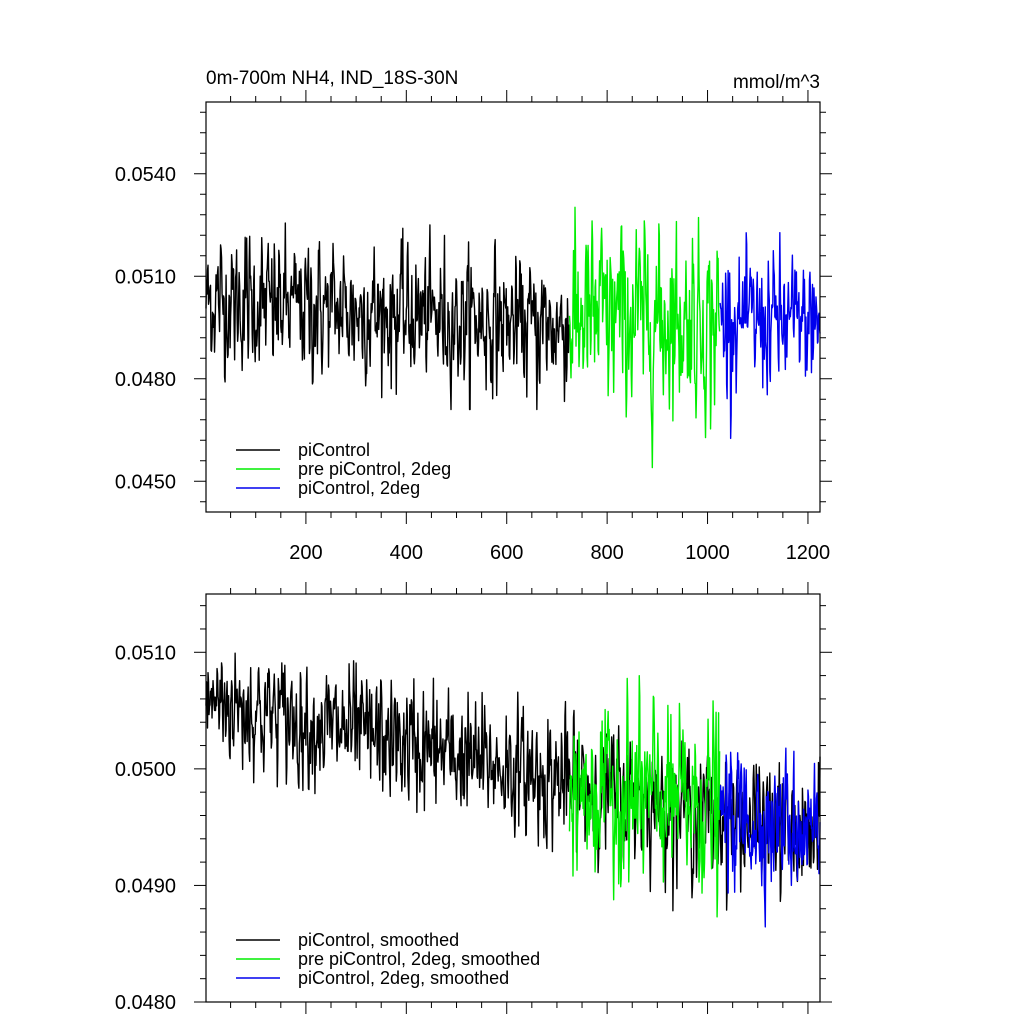  Describe the element at coordinates (334, 450) in the screenshot. I see `legend-label-0: piControl` at that location.